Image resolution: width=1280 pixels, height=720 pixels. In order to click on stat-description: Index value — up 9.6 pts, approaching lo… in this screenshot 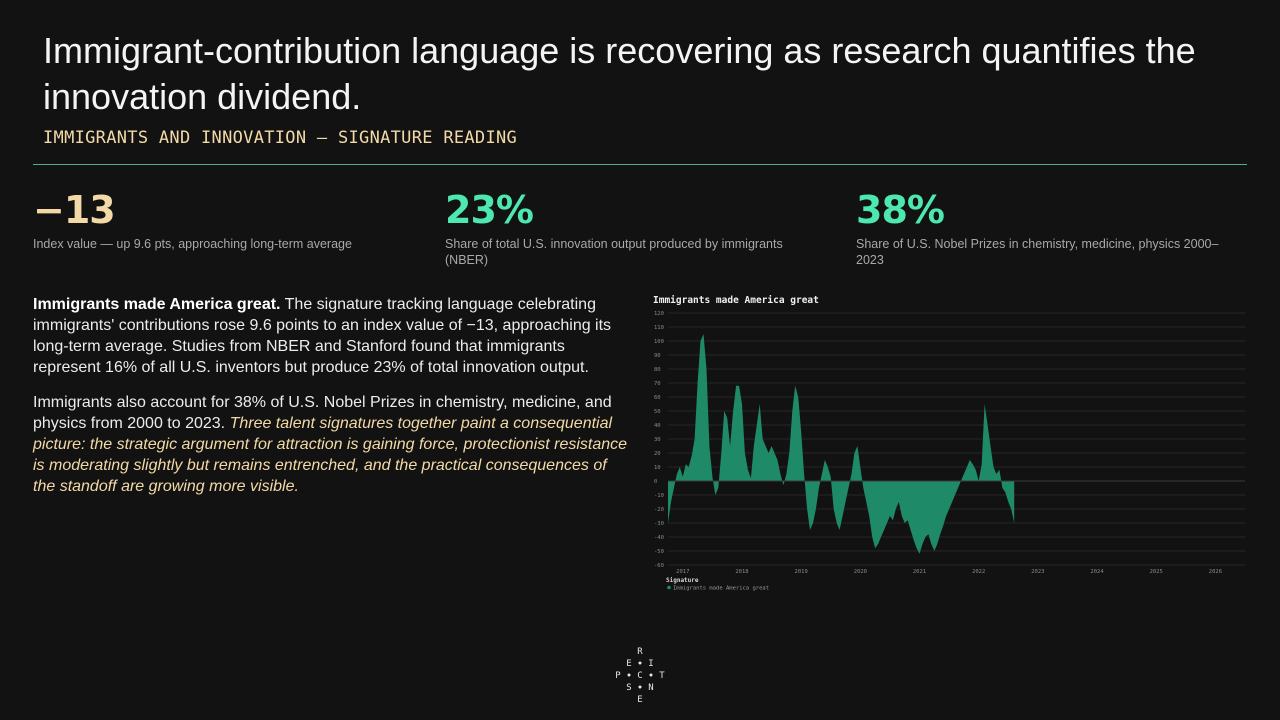, I will do `click(192, 244)`.